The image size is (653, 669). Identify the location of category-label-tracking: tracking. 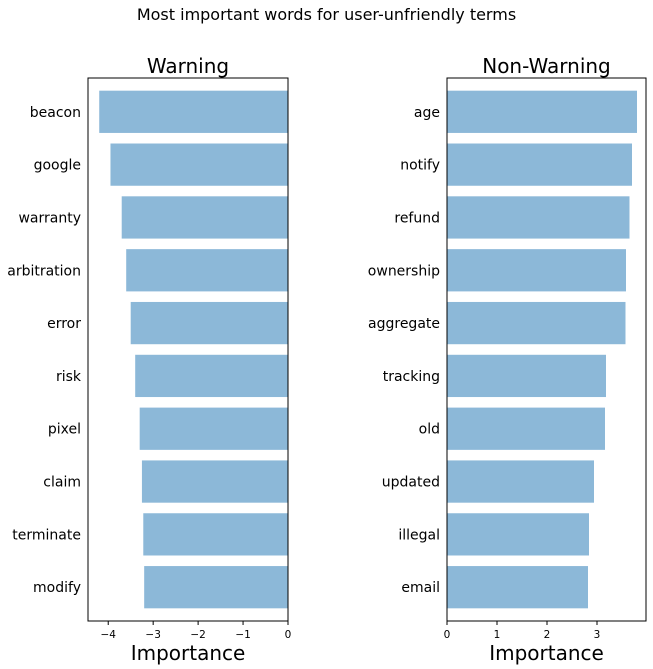
(411, 377).